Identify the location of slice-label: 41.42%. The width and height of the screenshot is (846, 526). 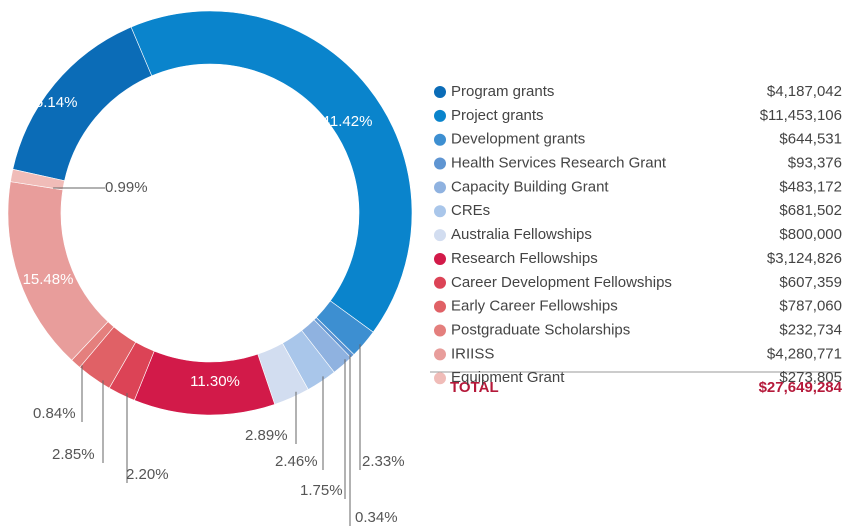
(347, 121).